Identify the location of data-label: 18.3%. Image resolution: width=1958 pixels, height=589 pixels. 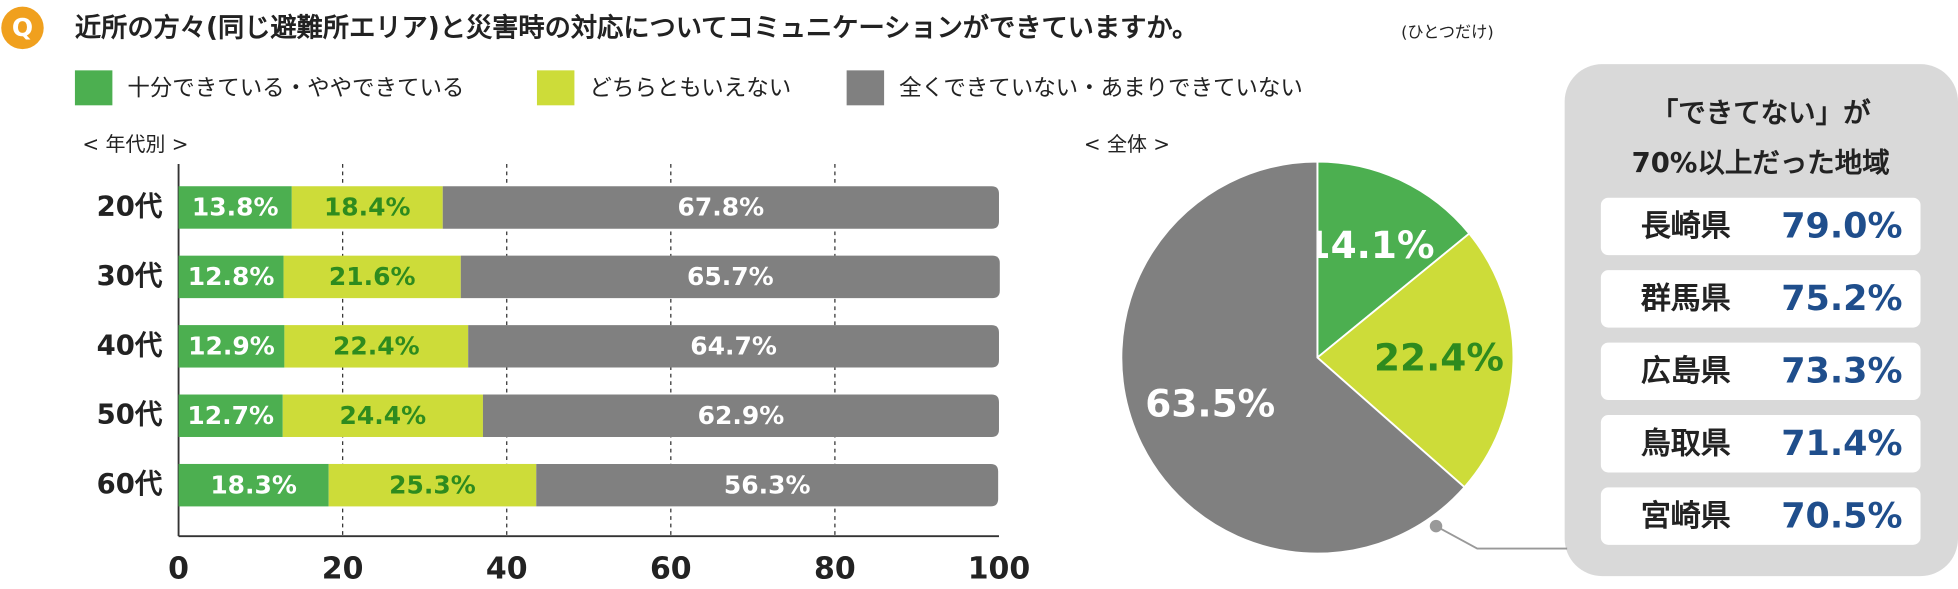
(253, 484).